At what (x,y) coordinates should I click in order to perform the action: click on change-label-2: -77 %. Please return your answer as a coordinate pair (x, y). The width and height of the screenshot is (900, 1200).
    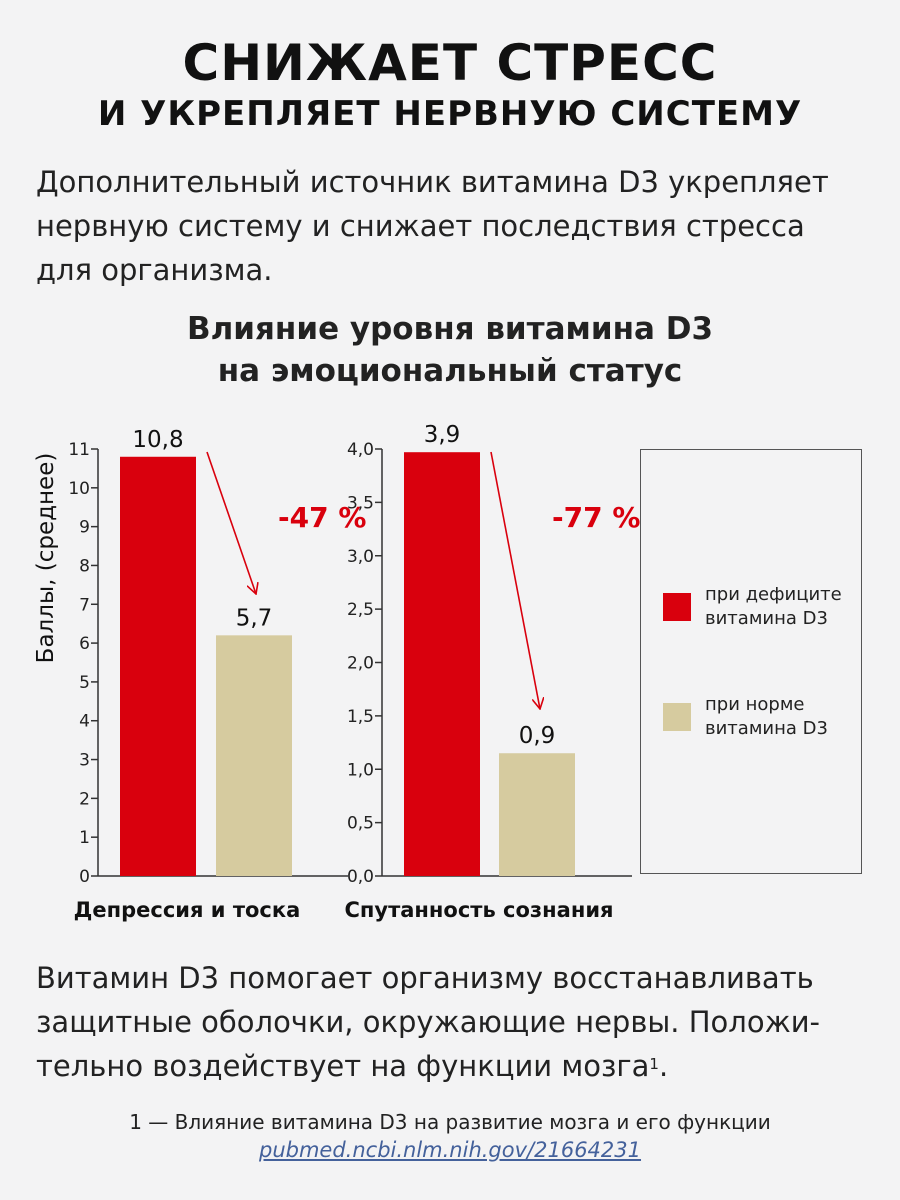
    Looking at the image, I should click on (596, 517).